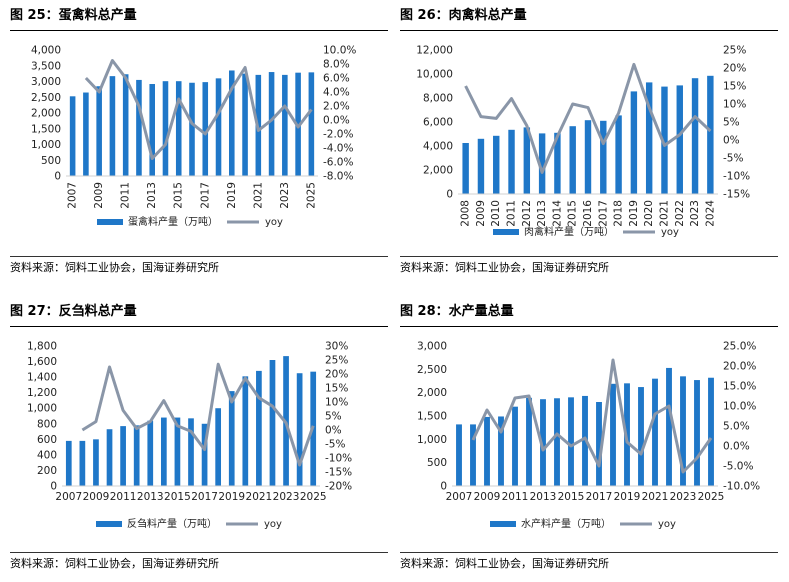 The height and width of the screenshot is (582, 789). I want to click on legend-label-bar: 肉禽料产量（万吨）, so click(569, 231).